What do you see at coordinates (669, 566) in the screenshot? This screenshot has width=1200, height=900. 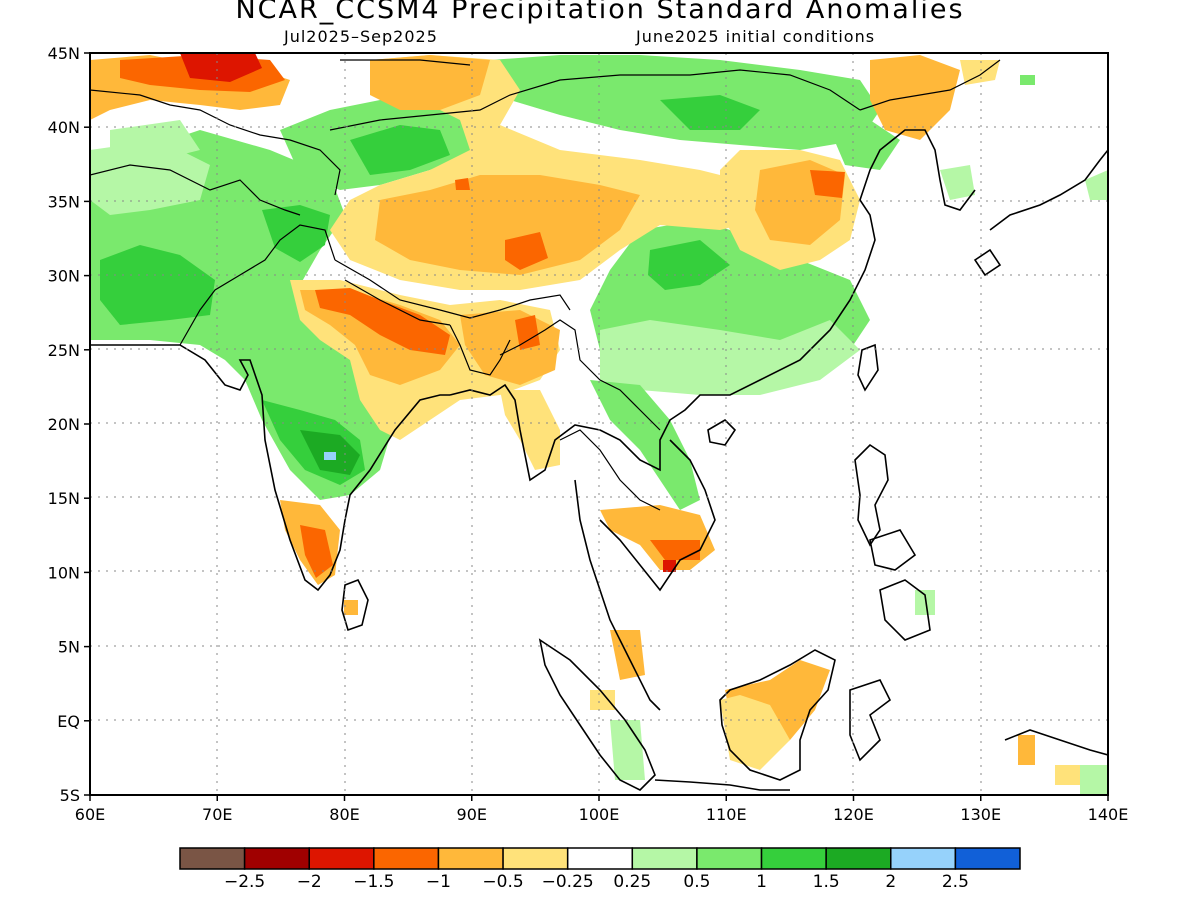 I see `dry-very-cambodia` at bounding box center [669, 566].